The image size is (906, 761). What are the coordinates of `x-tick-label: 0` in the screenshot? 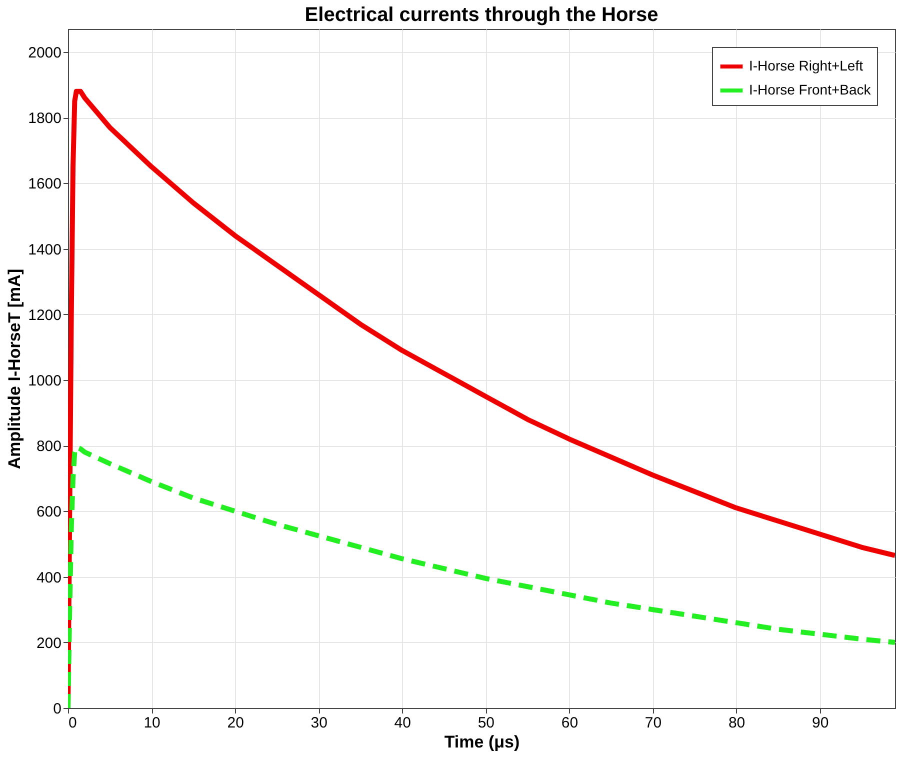 It's located at (72, 723).